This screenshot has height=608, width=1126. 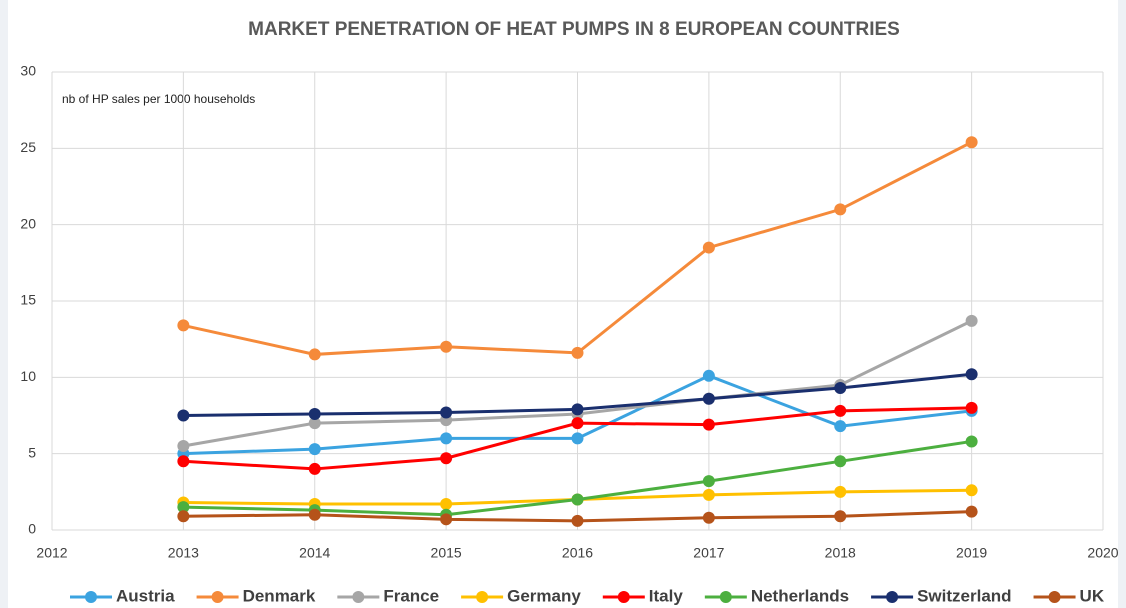 I want to click on x-tick-label: 2016, so click(x=577, y=553).